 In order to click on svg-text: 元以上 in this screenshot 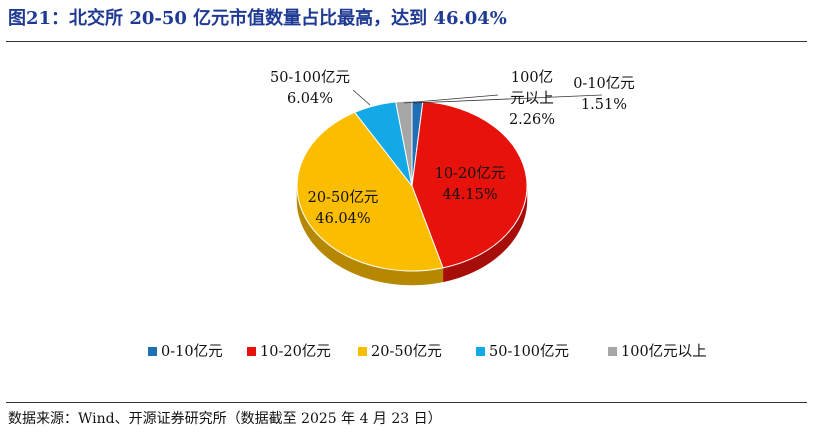, I will do `click(532, 98)`.